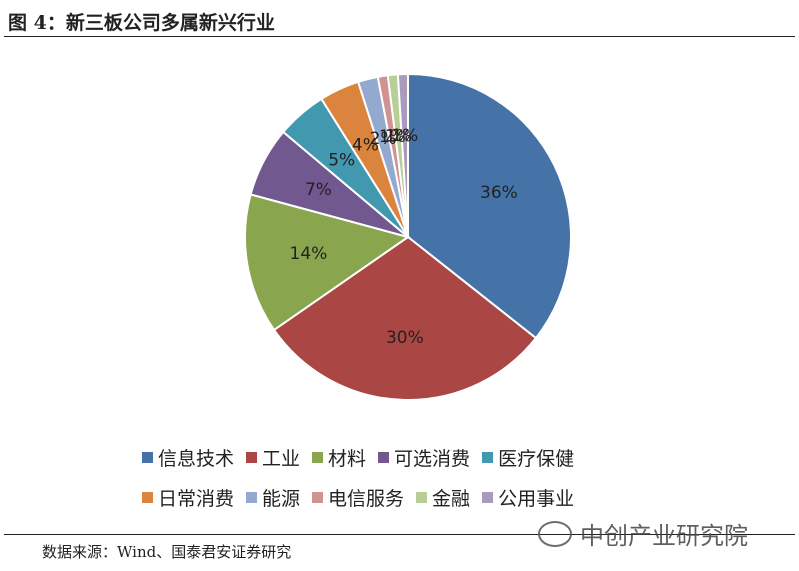  What do you see at coordinates (167, 552) in the screenshot?
I see `source-note: 数据来源：Wind、国泰君安证券研究` at bounding box center [167, 552].